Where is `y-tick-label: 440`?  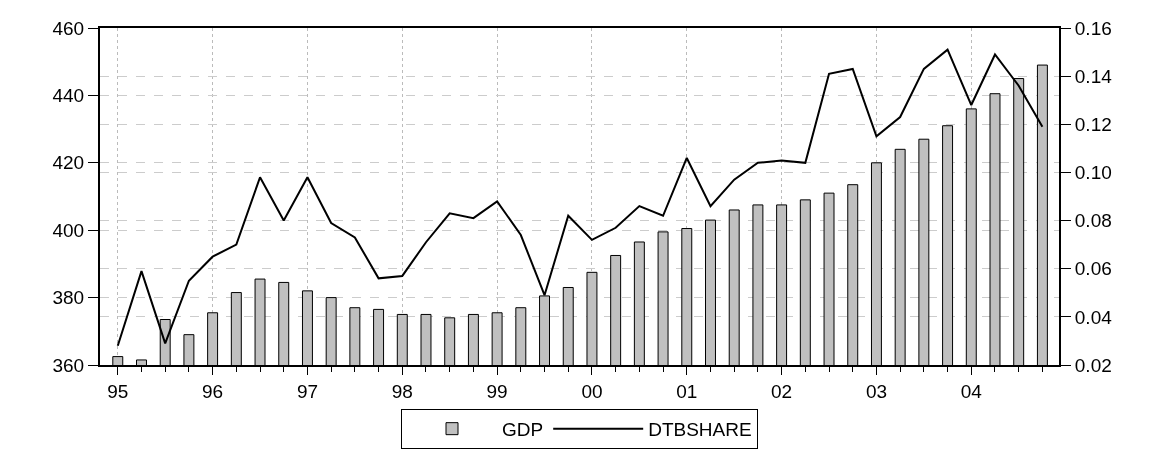
y-tick-label: 440 is located at coordinates (68, 96).